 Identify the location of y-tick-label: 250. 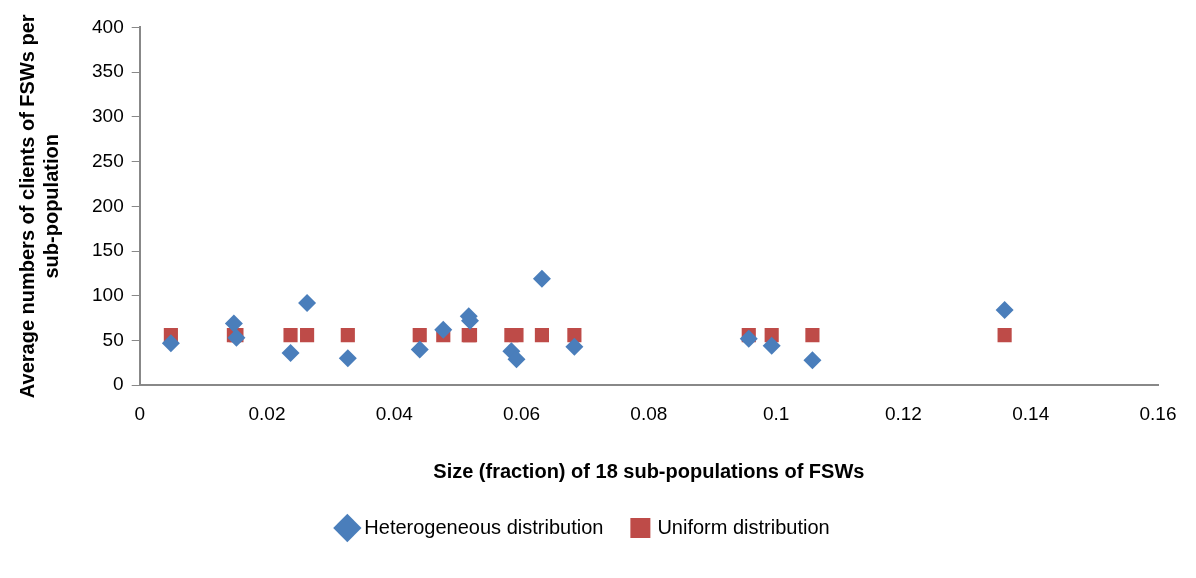
(108, 160).